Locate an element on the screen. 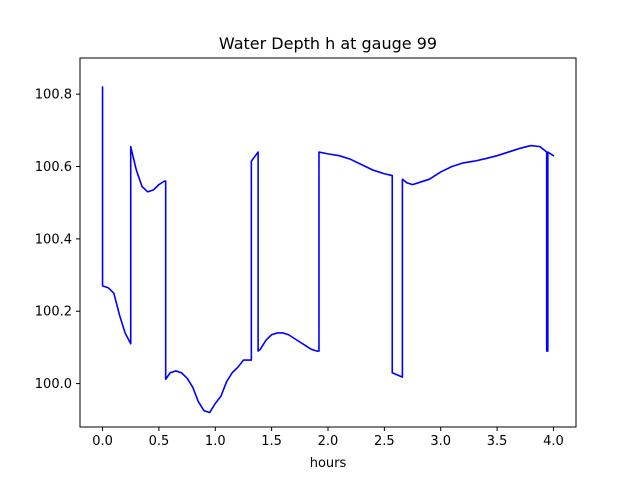 This screenshot has width=640, height=485. y-axis: 100.0 100.2 100.4 100.6 100.8 is located at coordinates (57, 240).